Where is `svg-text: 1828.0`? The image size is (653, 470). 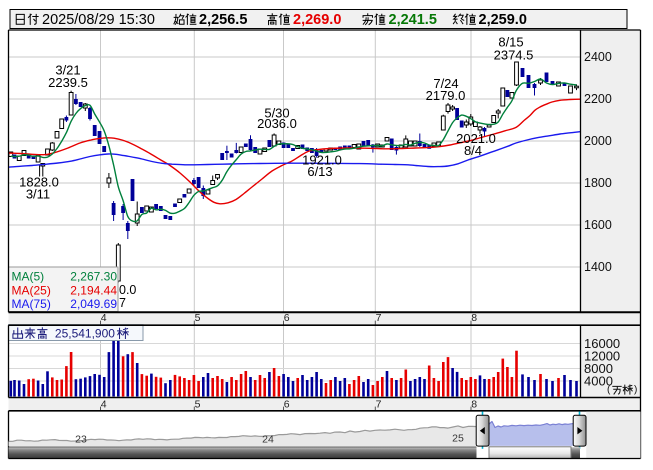 svg-text: 1828.0 is located at coordinates (39, 182).